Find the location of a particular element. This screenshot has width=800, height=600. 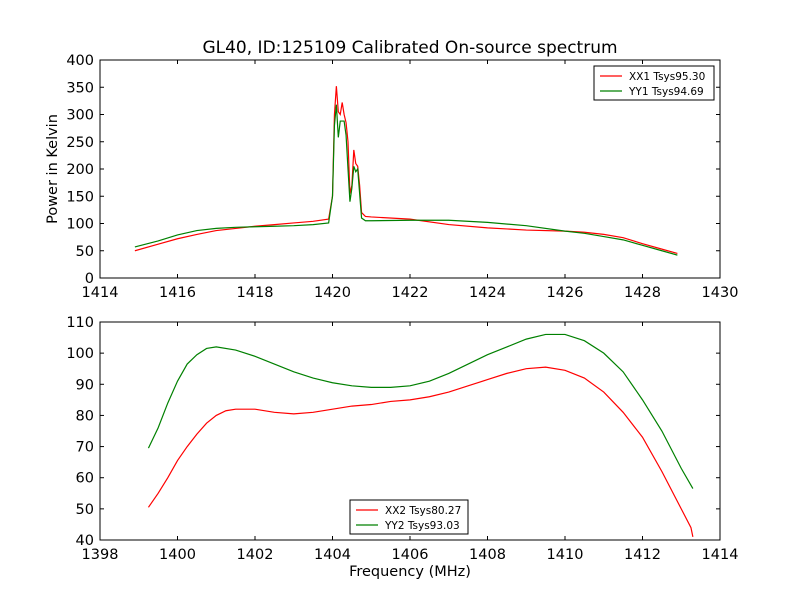

x-tick-label: 1410 is located at coordinates (565, 555).